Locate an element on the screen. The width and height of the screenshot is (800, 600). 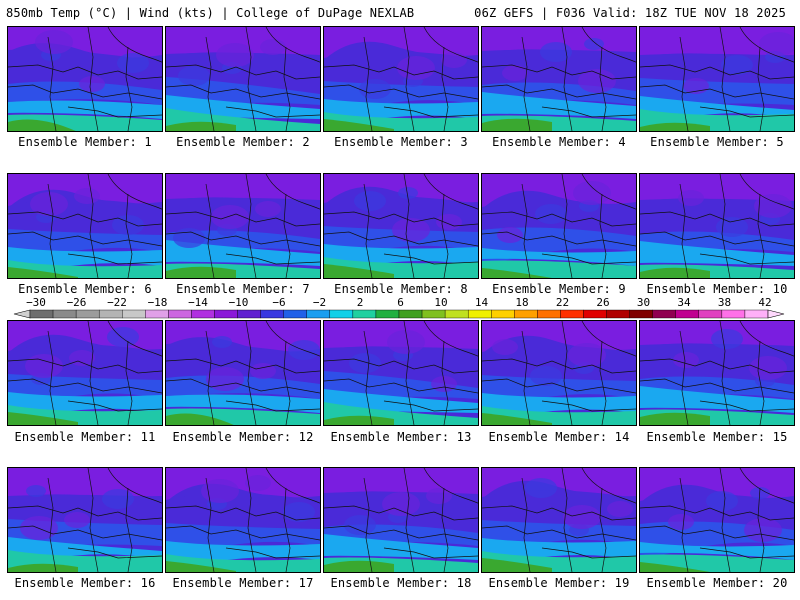
colorbar-tick-label: −26 is located at coordinates (76, 302).